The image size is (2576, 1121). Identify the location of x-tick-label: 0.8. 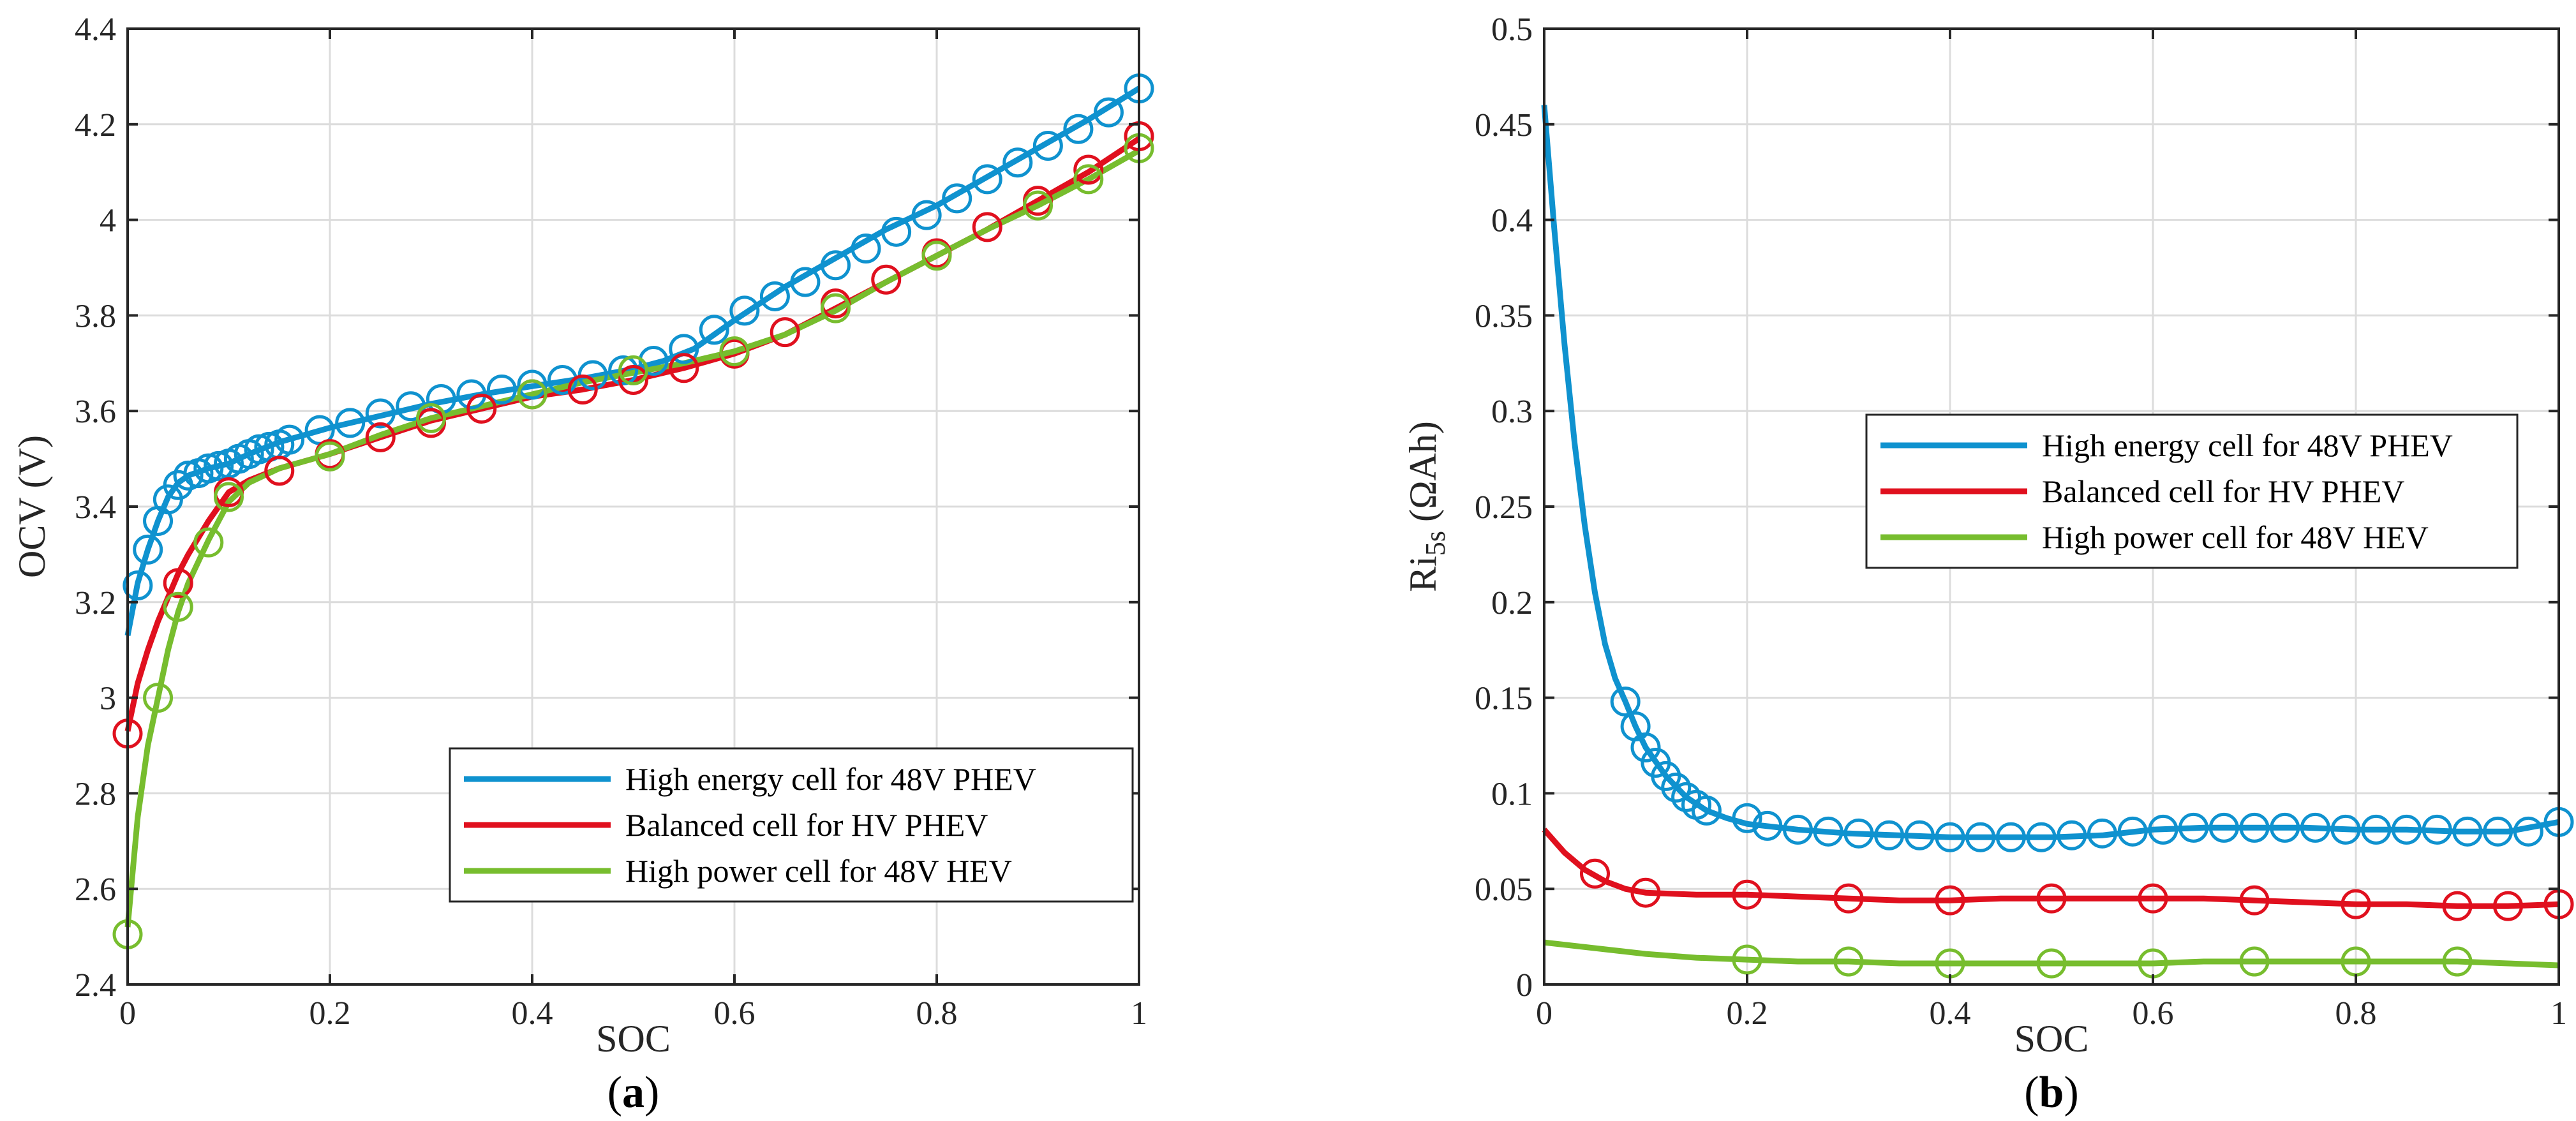
(937, 1014).